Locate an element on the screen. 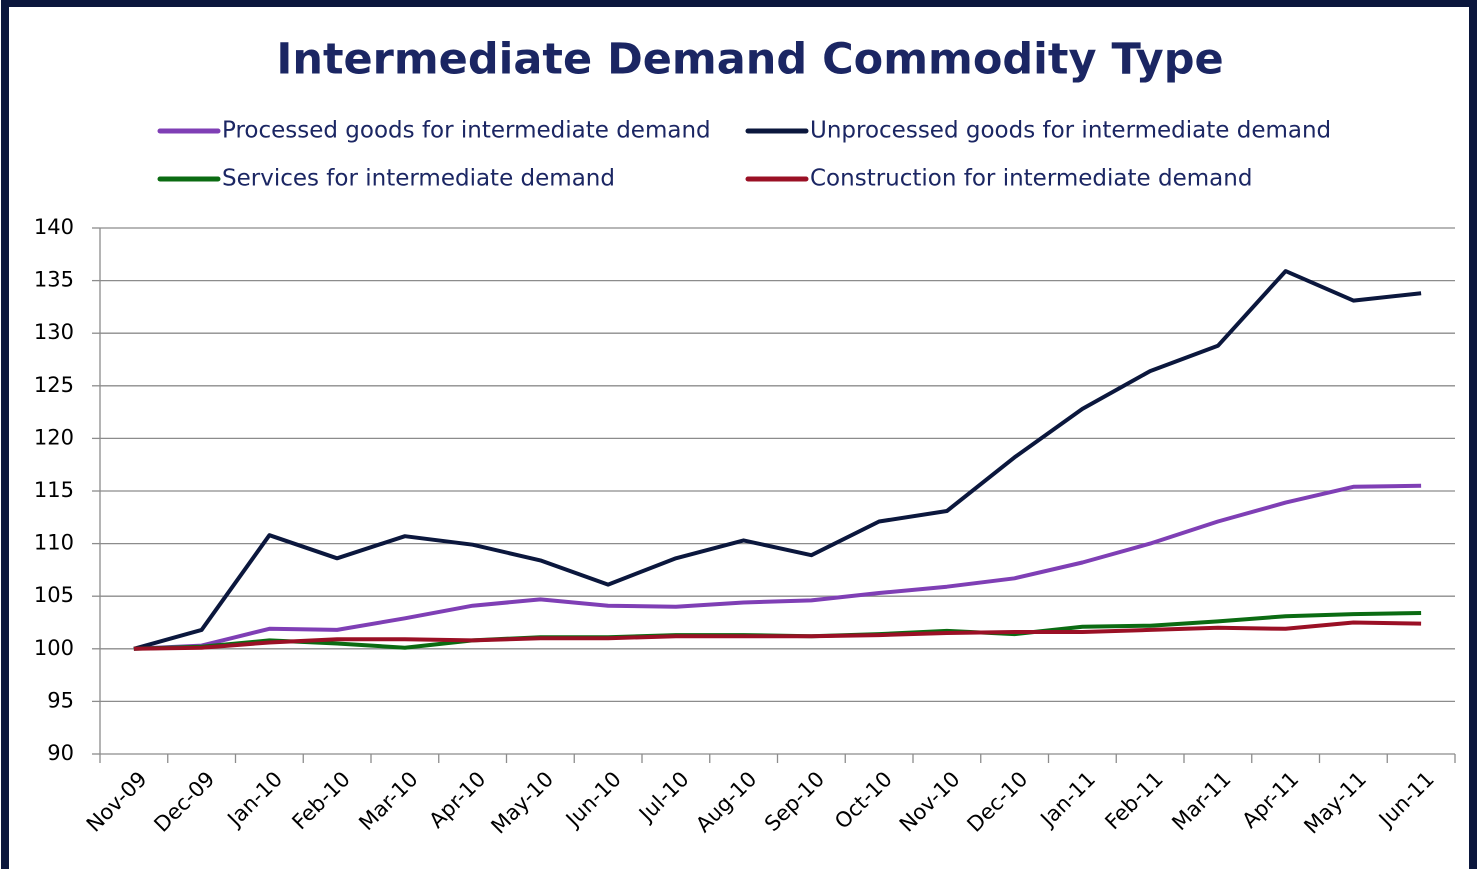  y-tick-label: 95 is located at coordinates (60, 700).